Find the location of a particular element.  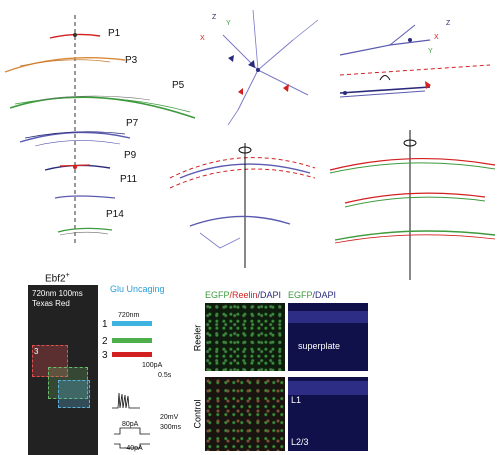

header-left: EGFP/Reelin/DAPI is located at coordinates (243, 295).